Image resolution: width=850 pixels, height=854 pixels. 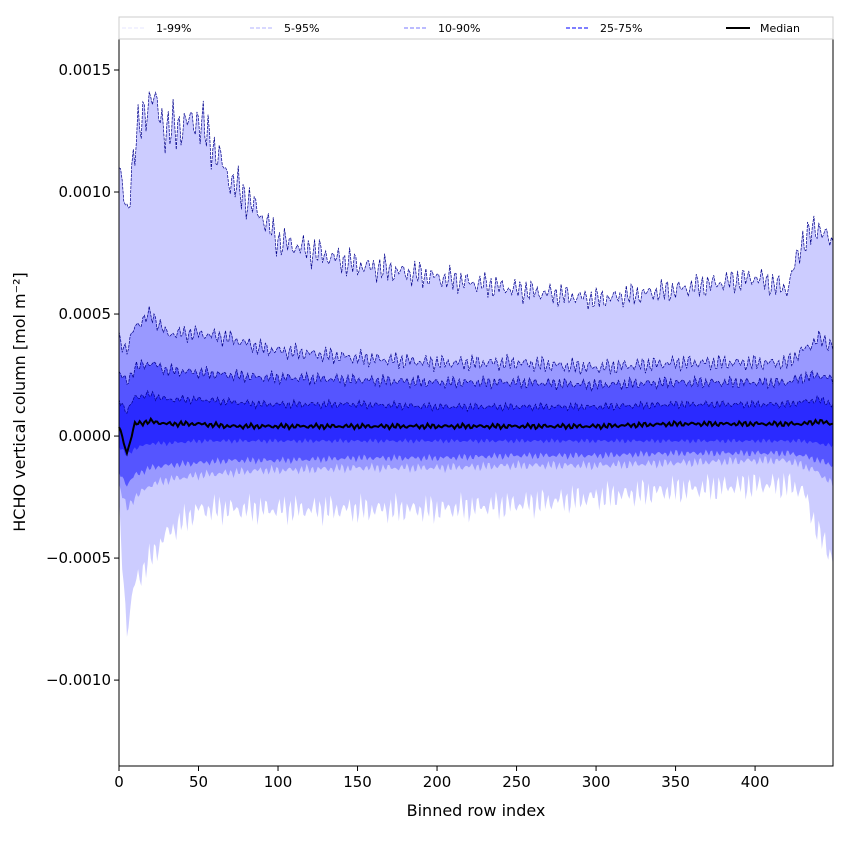 I want to click on y-tick-label: 0.0005, so click(x=85, y=314).